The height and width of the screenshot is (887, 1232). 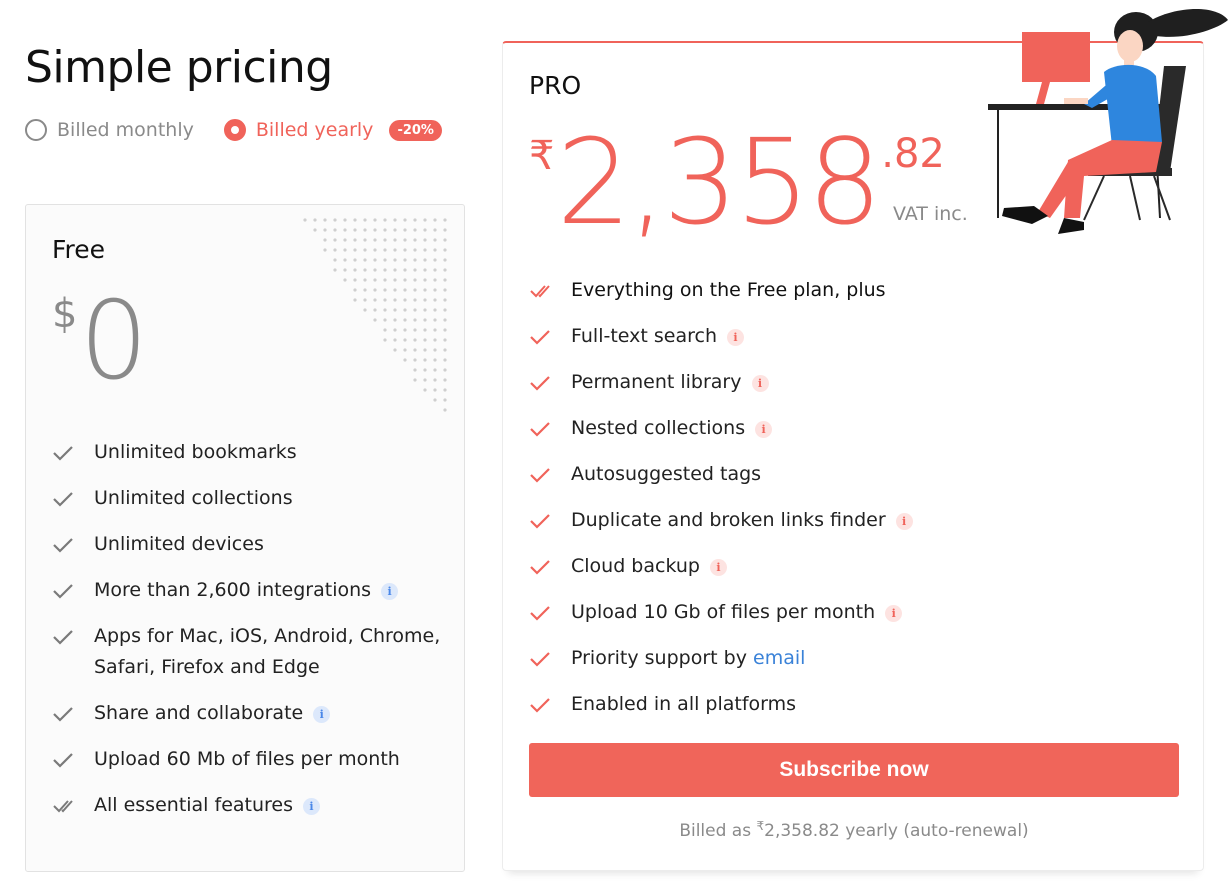 I want to click on free-feature-item: Share and collaborate i, so click(x=252, y=713).